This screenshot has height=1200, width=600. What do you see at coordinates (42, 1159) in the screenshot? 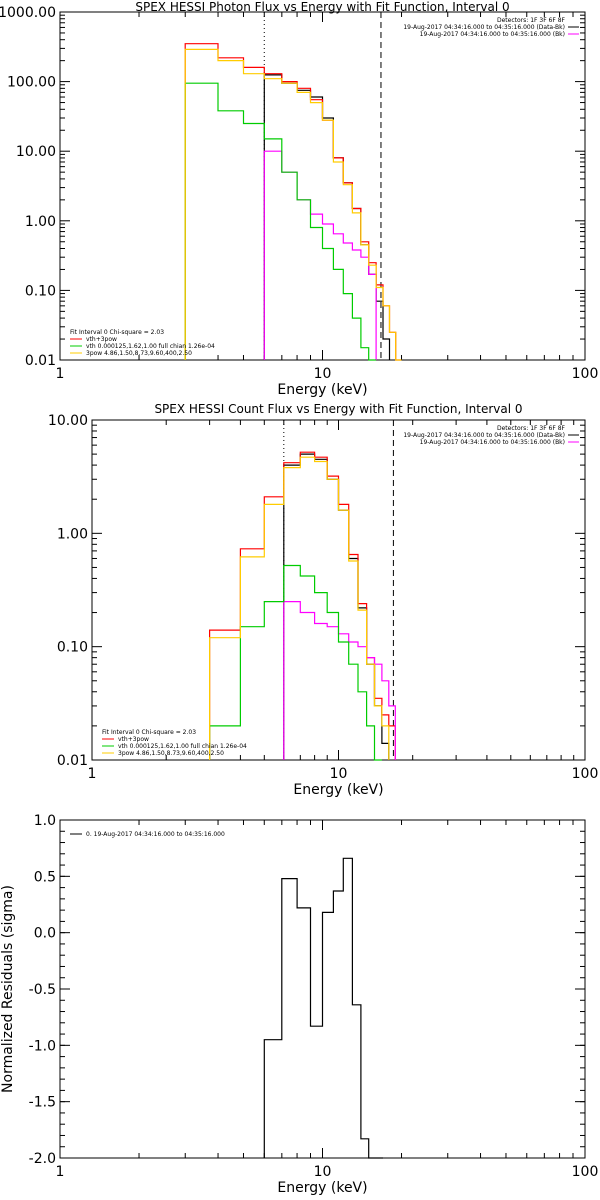
I see `y-tick-label: -2.0` at bounding box center [42, 1159].